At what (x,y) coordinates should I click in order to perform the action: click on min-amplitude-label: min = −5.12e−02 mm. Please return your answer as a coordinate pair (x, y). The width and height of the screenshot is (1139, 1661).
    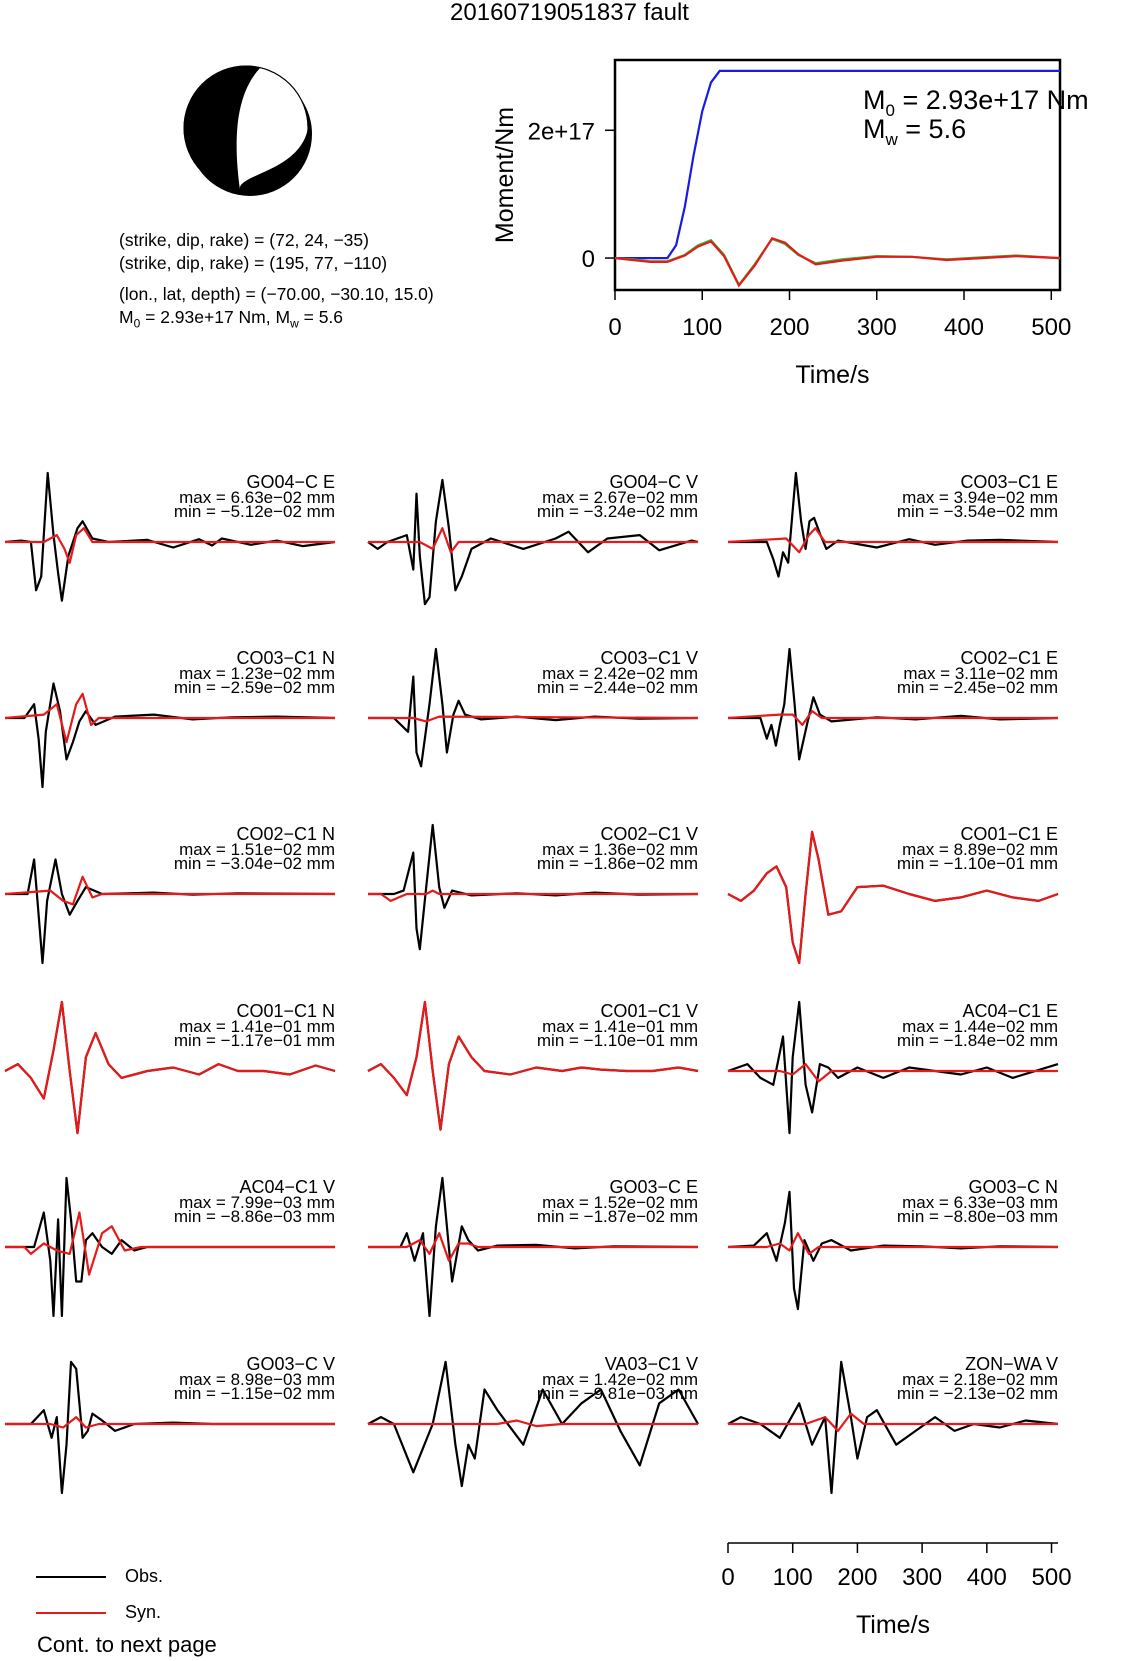
    Looking at the image, I should click on (254, 511).